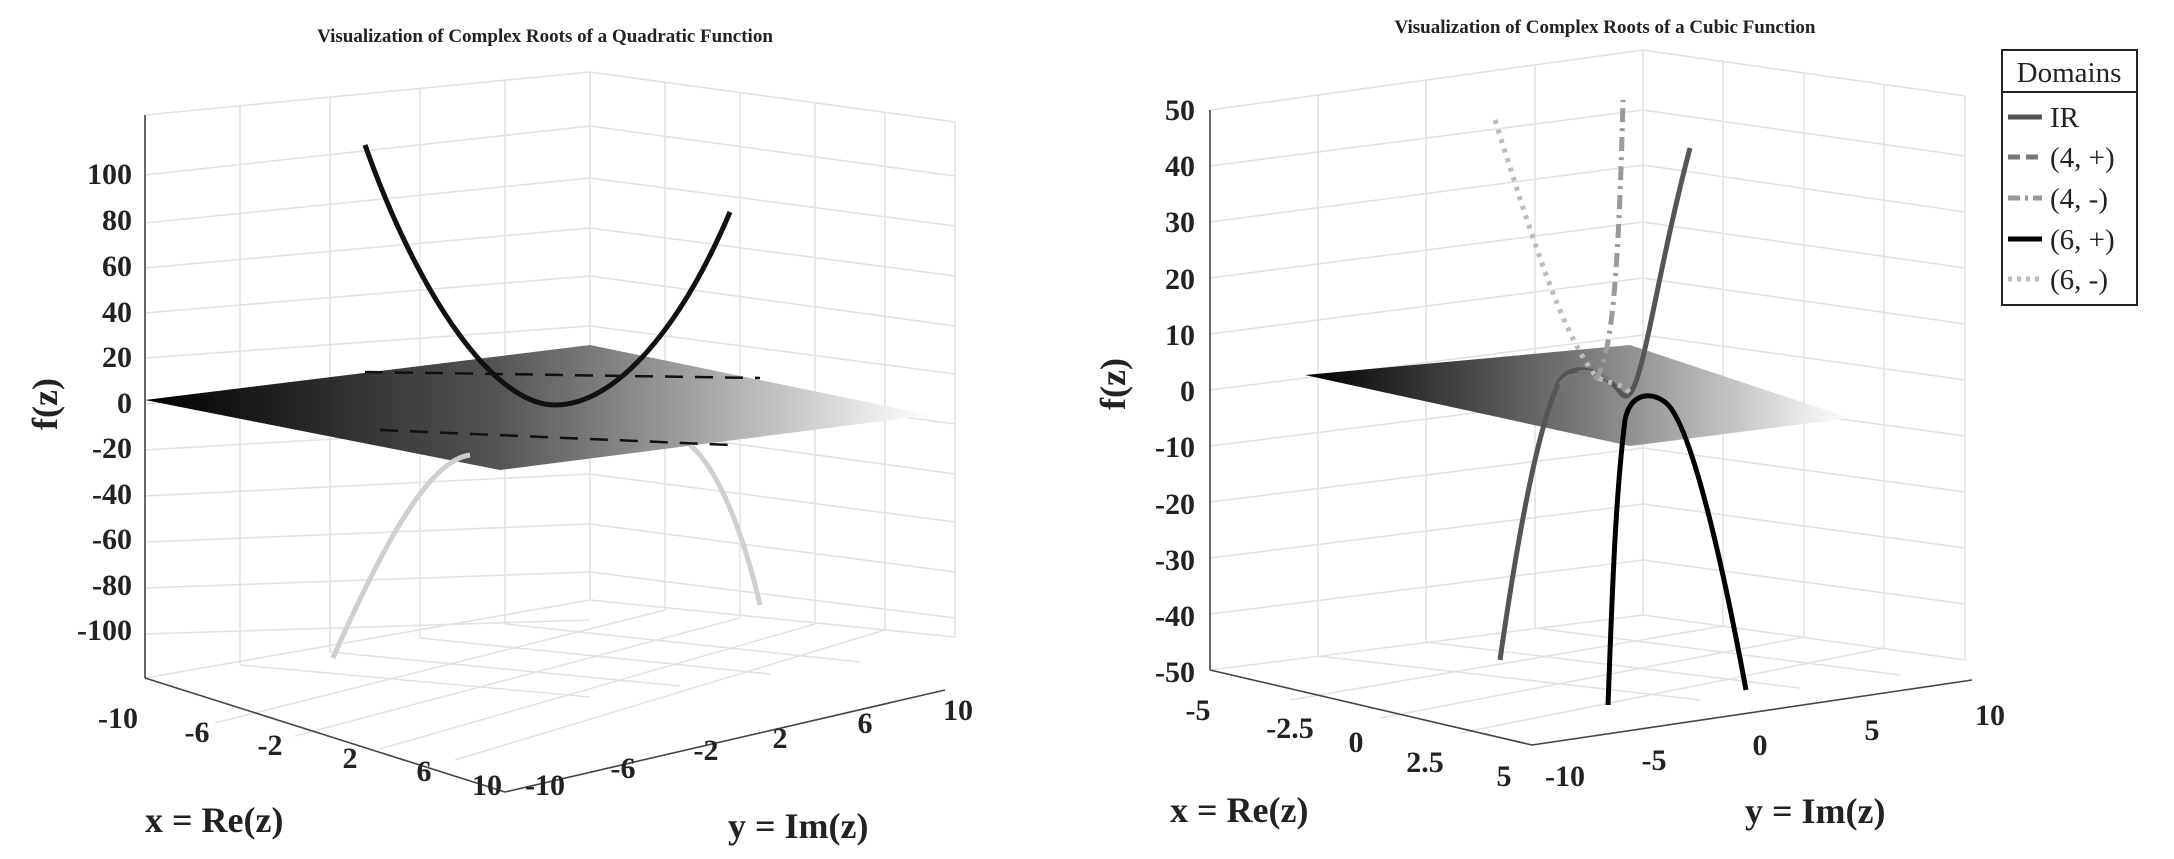 This screenshot has width=2174, height=859. What do you see at coordinates (1425, 762) in the screenshot?
I see `cubic-x-tick: 2.5` at bounding box center [1425, 762].